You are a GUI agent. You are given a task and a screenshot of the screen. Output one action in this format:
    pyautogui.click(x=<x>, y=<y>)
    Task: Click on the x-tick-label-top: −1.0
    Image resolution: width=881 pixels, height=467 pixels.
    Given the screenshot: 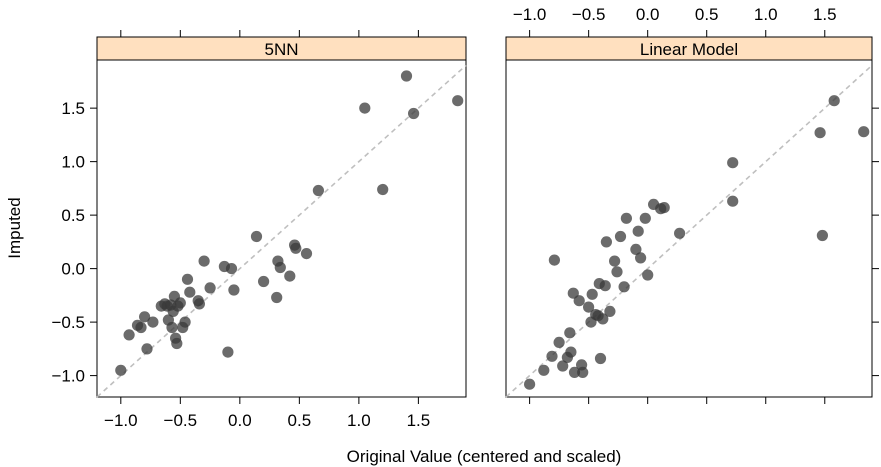 What is the action you would take?
    pyautogui.click(x=530, y=14)
    